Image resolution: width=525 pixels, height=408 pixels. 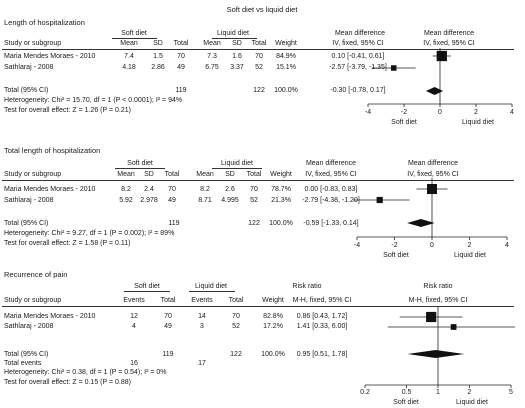 What do you see at coordinates (50, 56) in the screenshot?
I see `panel-1-row-1-study: Maria Mendes Moraes - 2010` at bounding box center [50, 56].